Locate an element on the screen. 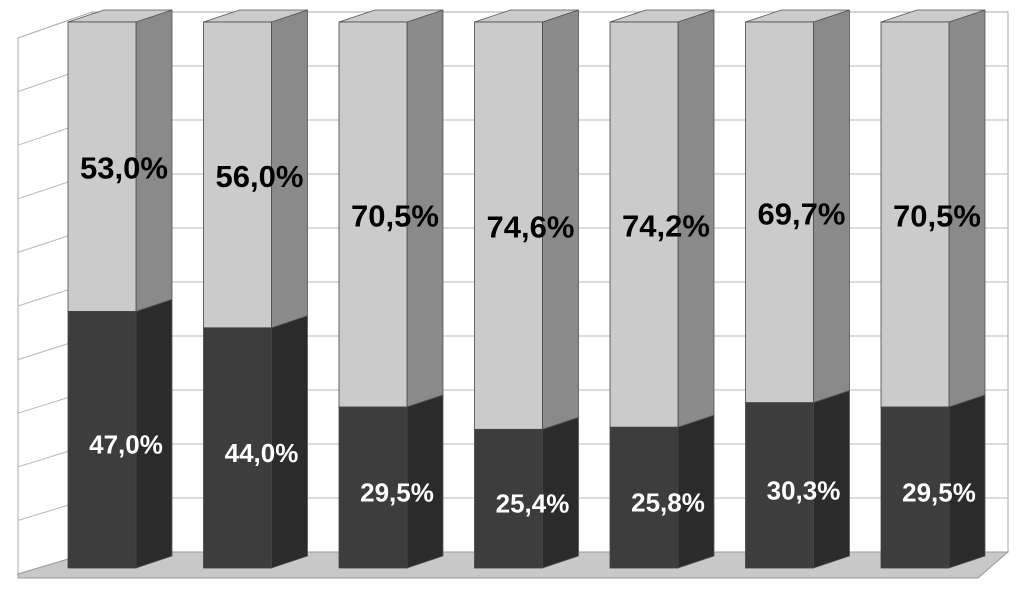  data-label-upper-5: 74,2% is located at coordinates (666, 226).